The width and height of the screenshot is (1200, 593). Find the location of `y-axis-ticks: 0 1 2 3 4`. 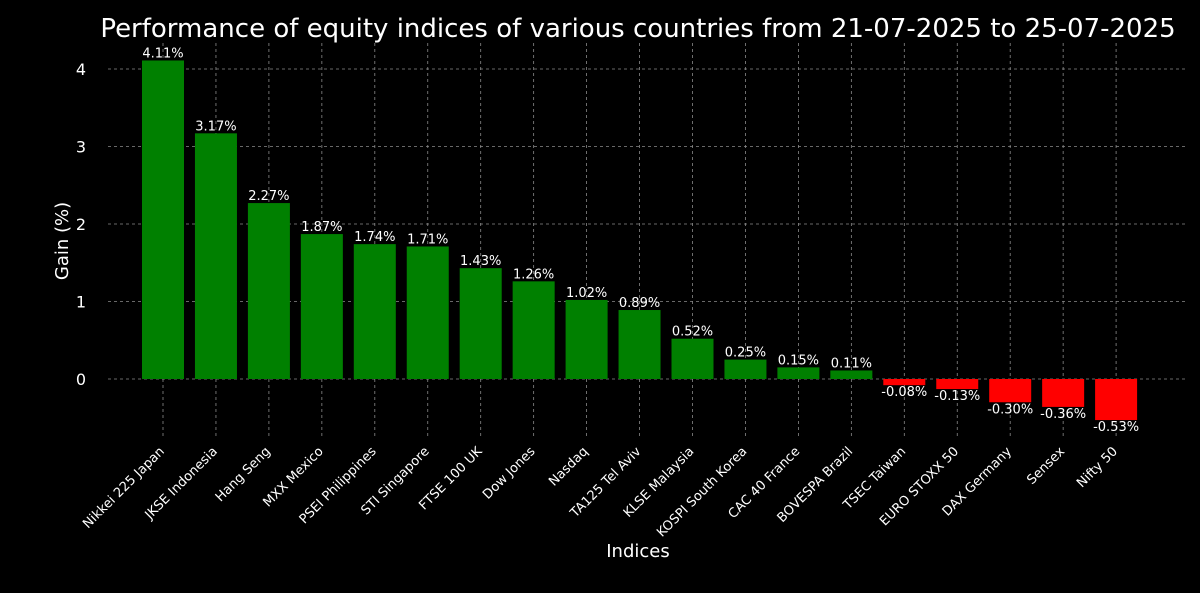

y-axis-ticks: 0 1 2 3 4 is located at coordinates (81, 224).